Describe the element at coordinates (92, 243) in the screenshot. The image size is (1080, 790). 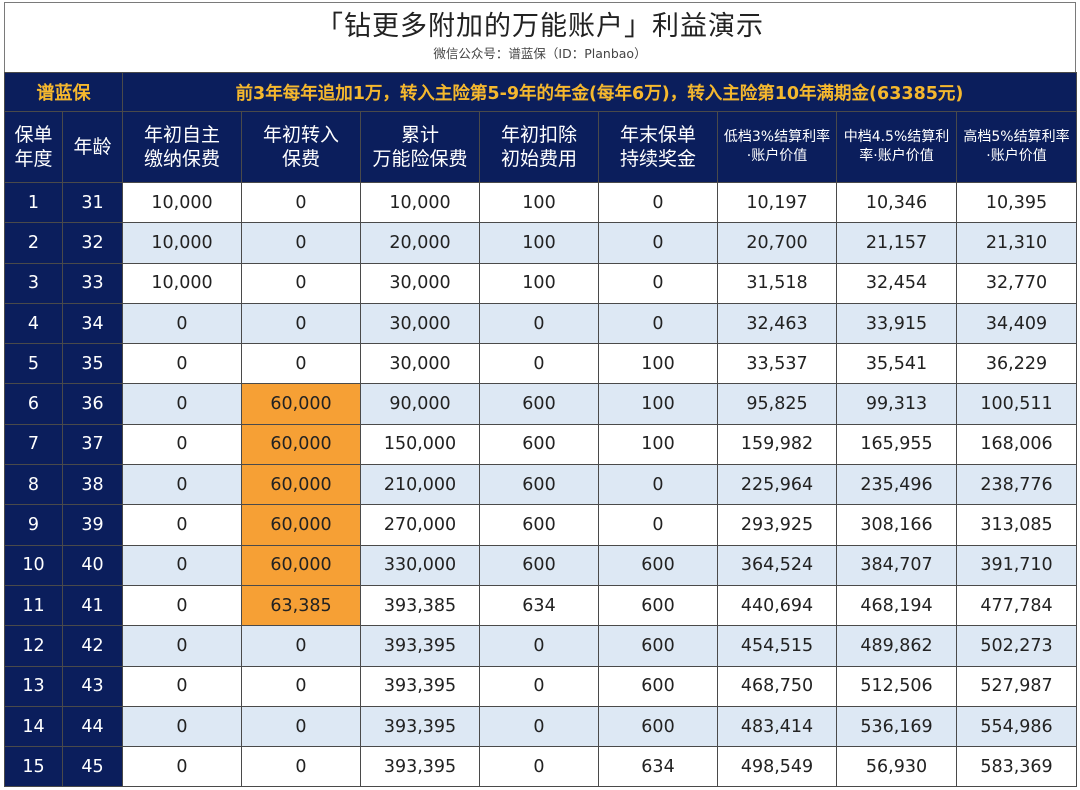
I see `cell-age: 32` at that location.